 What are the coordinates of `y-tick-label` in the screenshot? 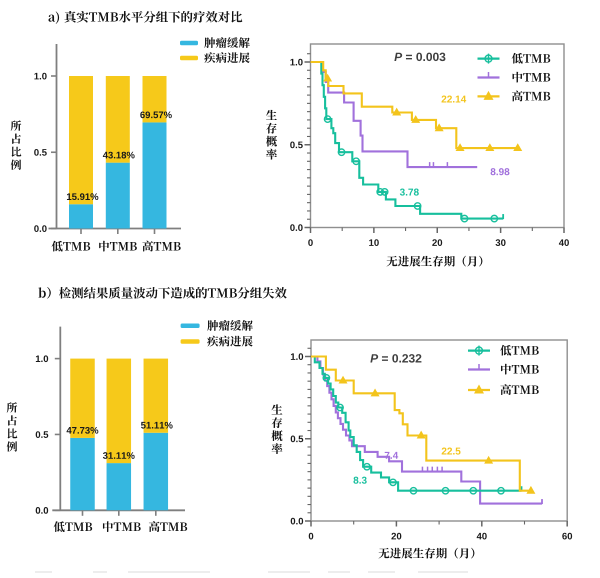 It's located at (40, 228).